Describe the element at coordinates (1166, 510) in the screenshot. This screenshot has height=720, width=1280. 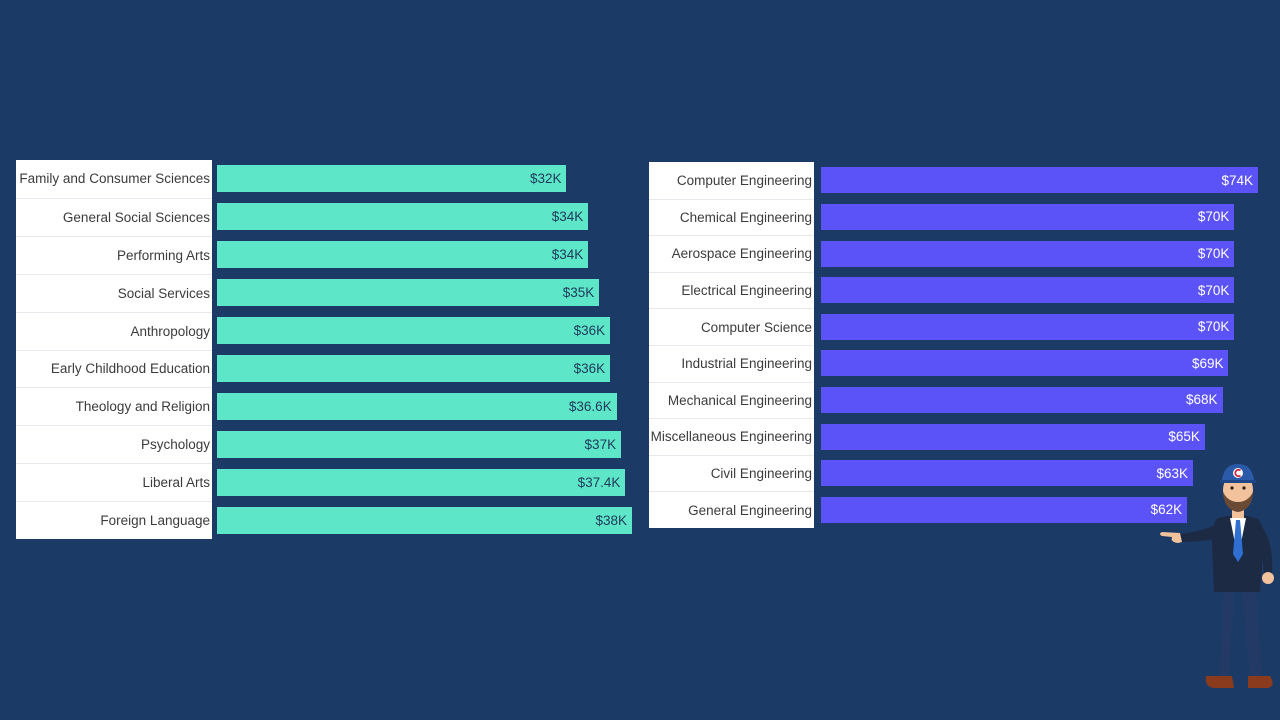
I see `bar-value-label: $62K` at that location.